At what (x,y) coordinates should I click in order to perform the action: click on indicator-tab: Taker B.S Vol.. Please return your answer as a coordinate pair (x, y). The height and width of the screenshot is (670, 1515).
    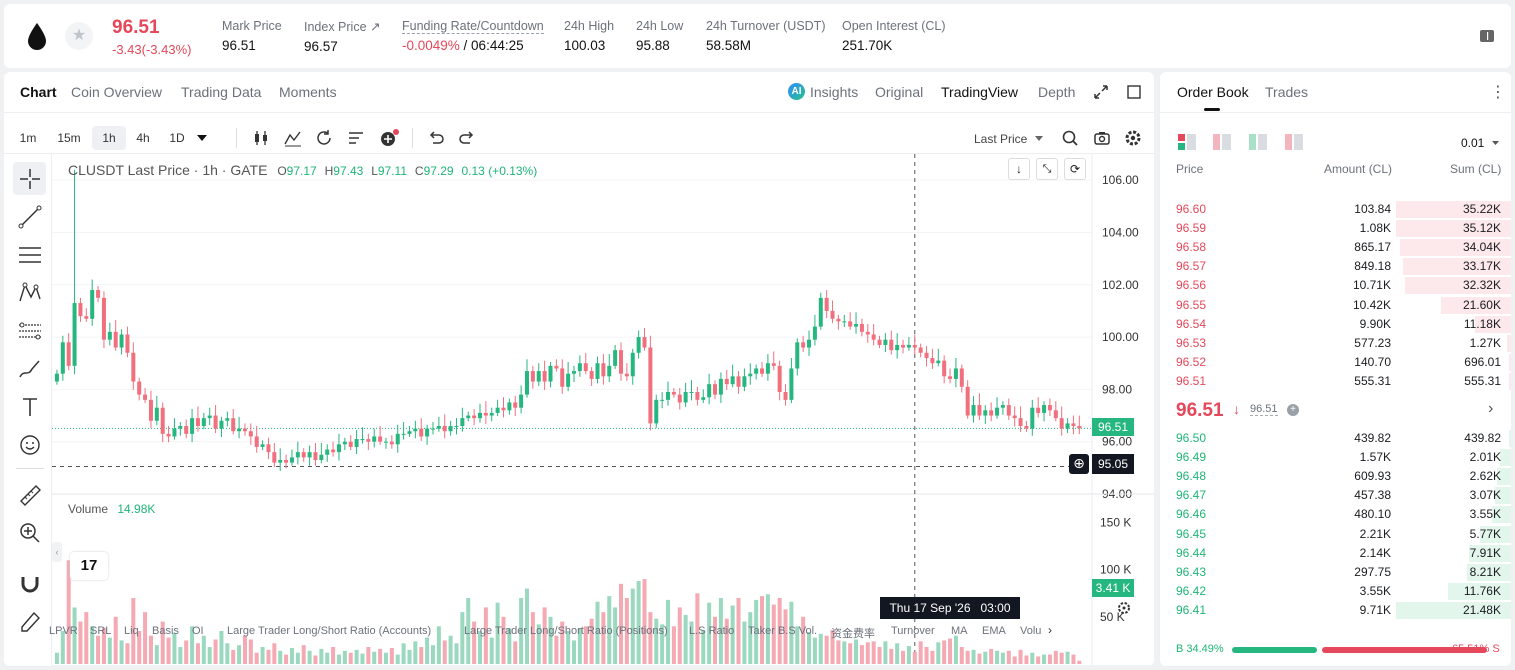
    Looking at the image, I should click on (783, 631).